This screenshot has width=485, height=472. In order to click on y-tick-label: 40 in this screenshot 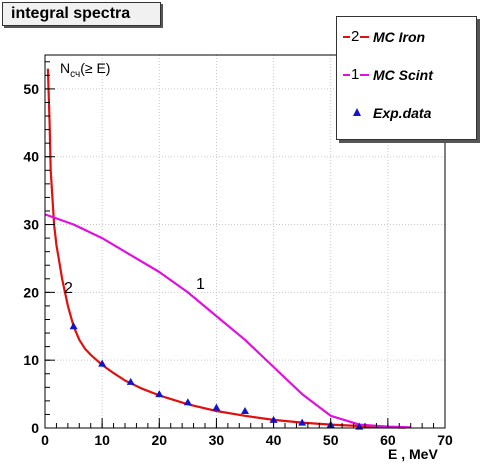, I will do `click(31, 157)`.